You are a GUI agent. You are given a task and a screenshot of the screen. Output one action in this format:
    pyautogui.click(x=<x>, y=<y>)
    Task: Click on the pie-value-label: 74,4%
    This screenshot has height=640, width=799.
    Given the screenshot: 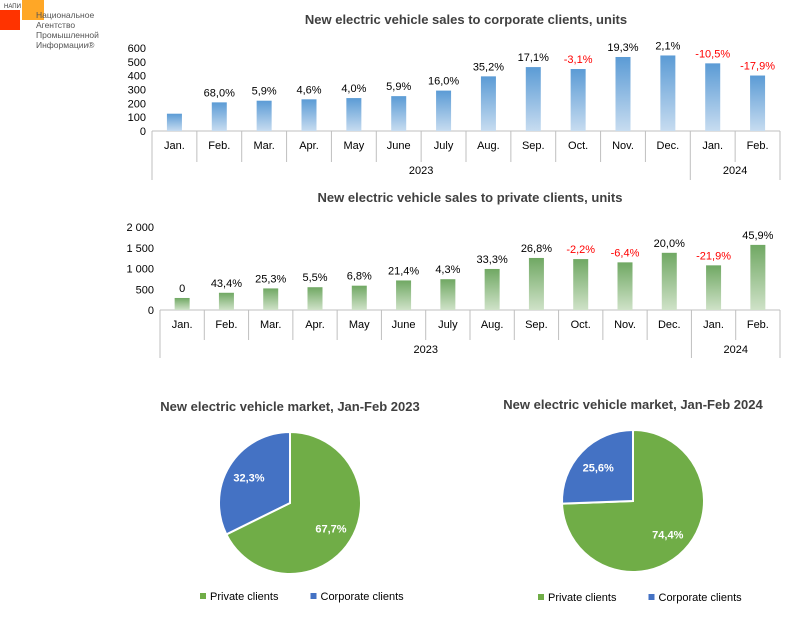 What is the action you would take?
    pyautogui.click(x=667, y=535)
    